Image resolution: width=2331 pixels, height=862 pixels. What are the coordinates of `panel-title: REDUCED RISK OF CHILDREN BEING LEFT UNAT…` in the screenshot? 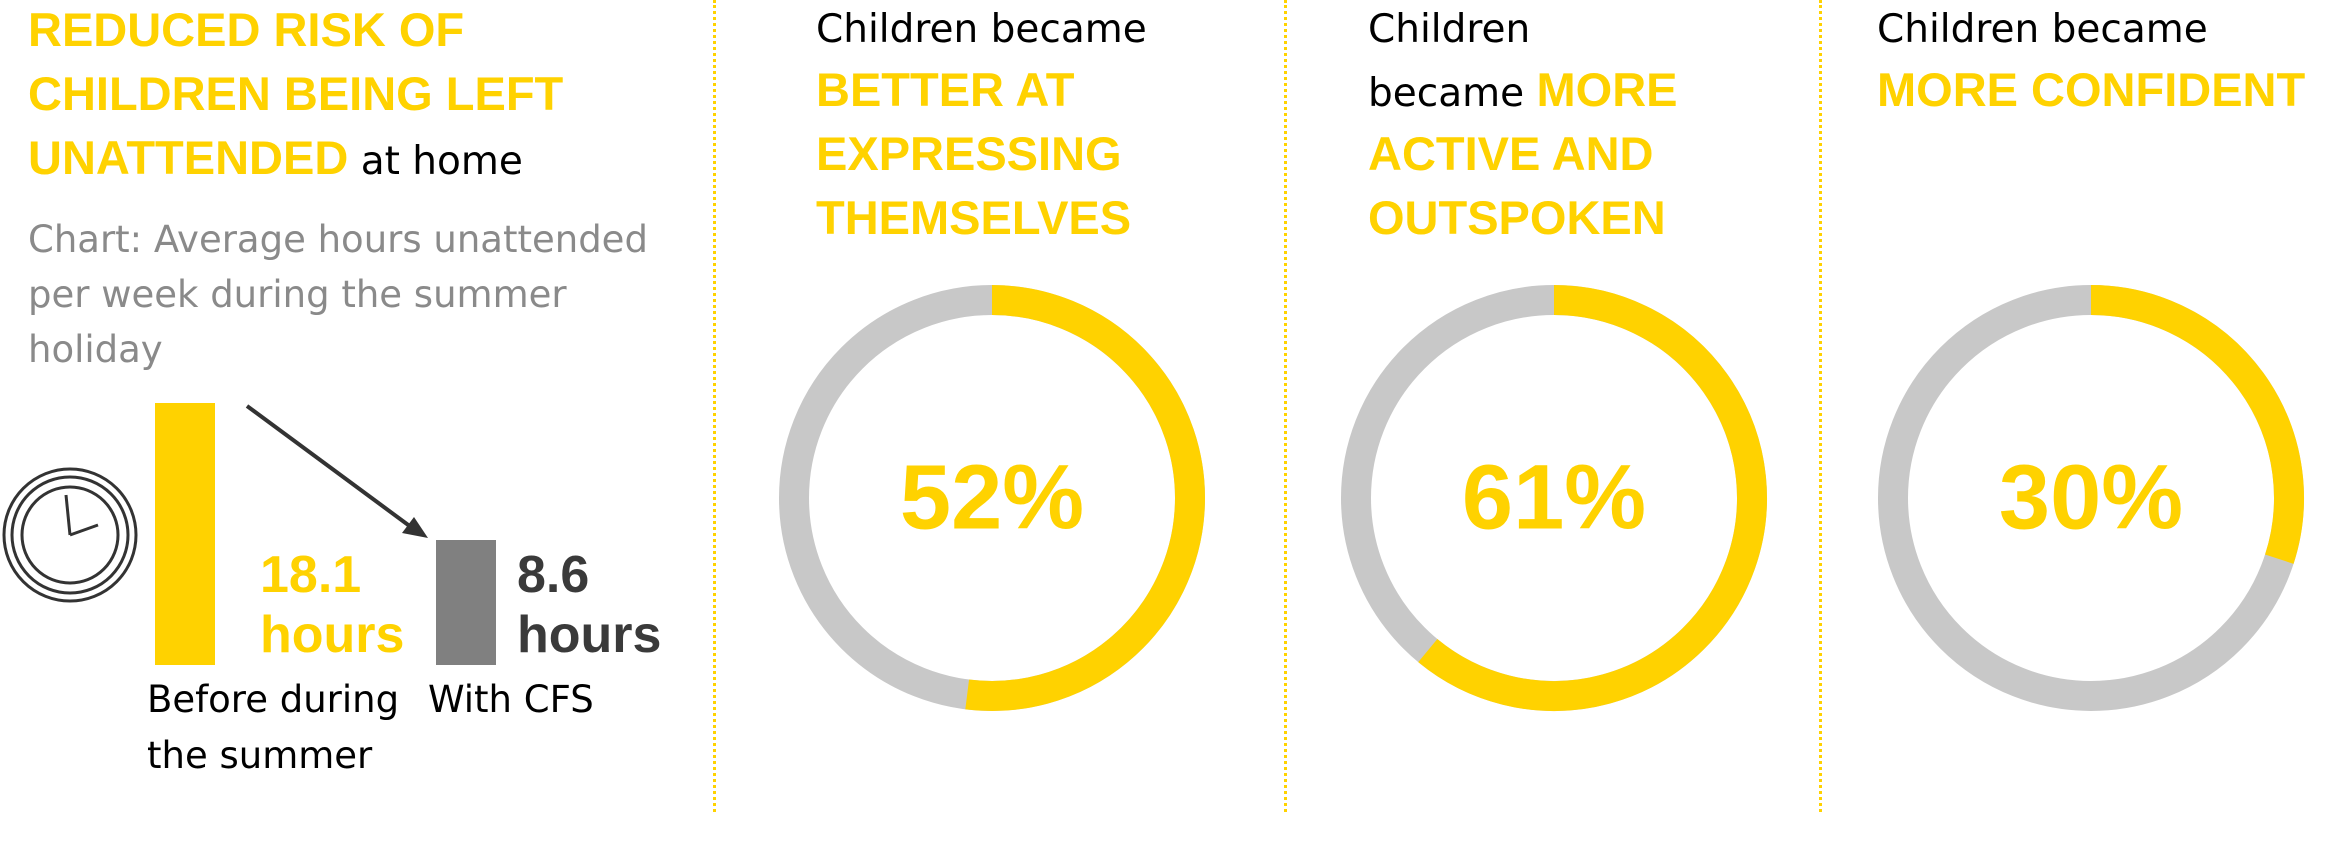 It's located at (358, 96).